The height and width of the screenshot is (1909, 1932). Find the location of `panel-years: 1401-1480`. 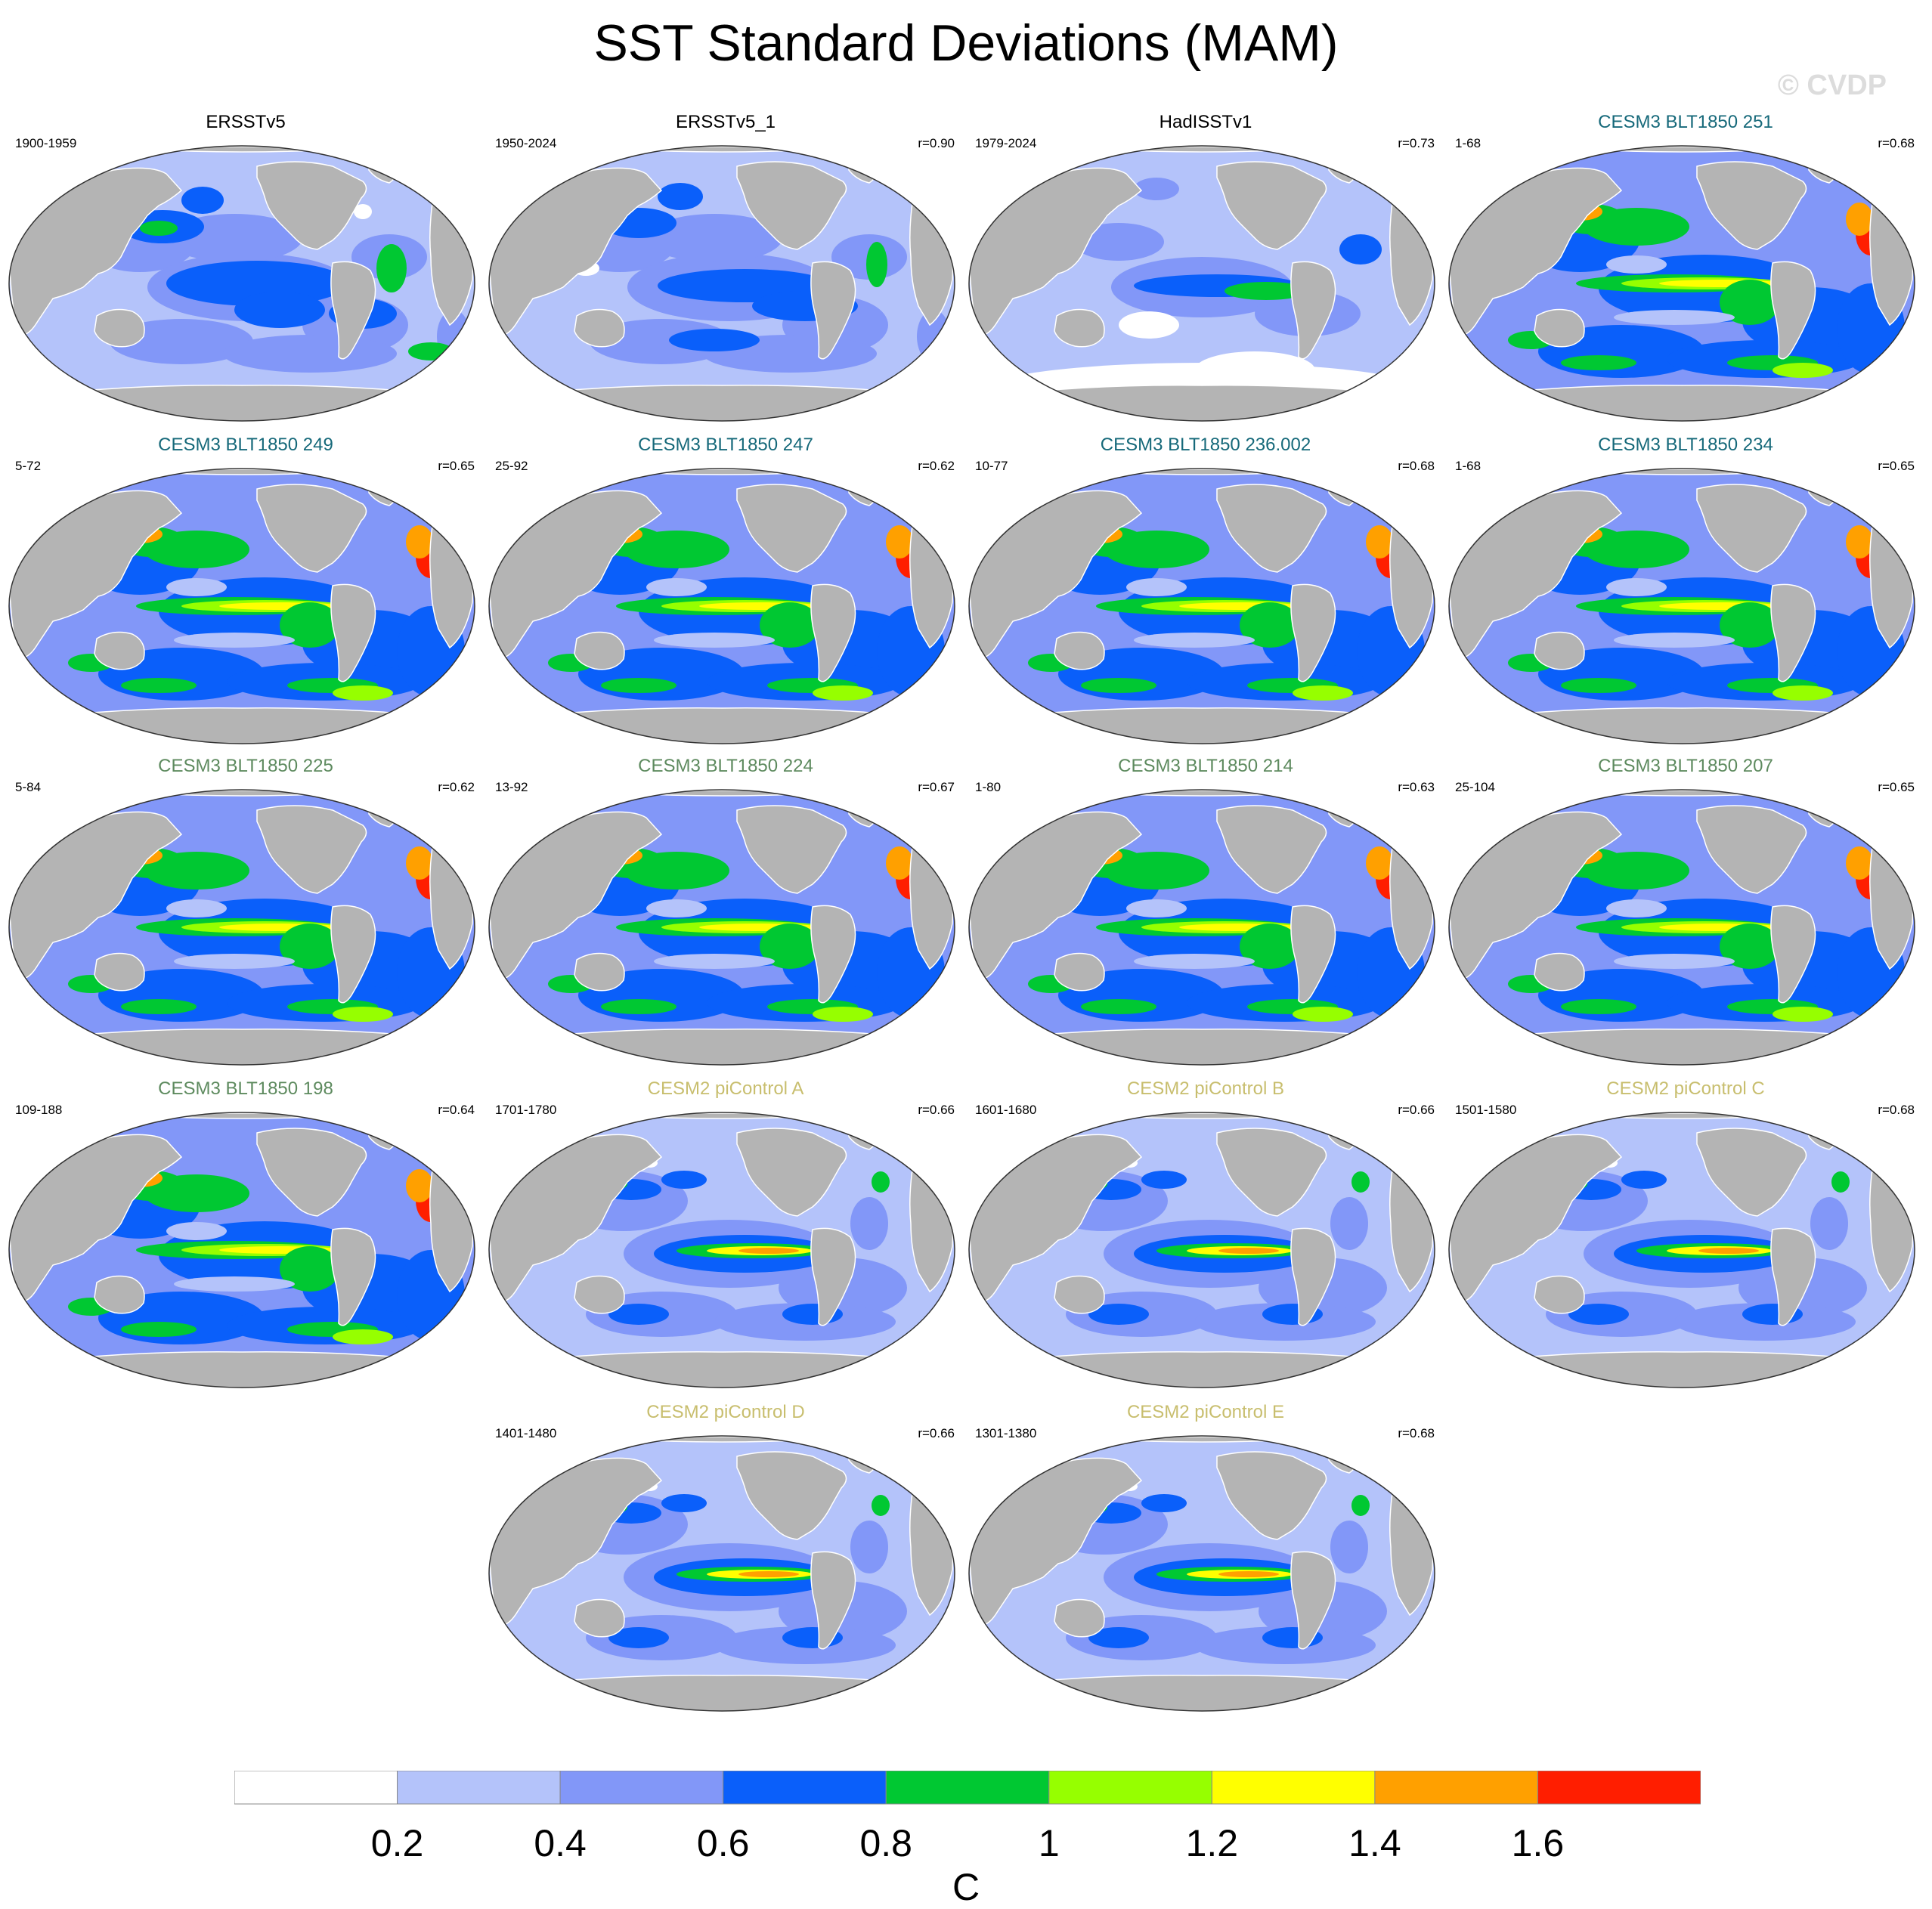

panel-years: 1401-1480 is located at coordinates (526, 1433).